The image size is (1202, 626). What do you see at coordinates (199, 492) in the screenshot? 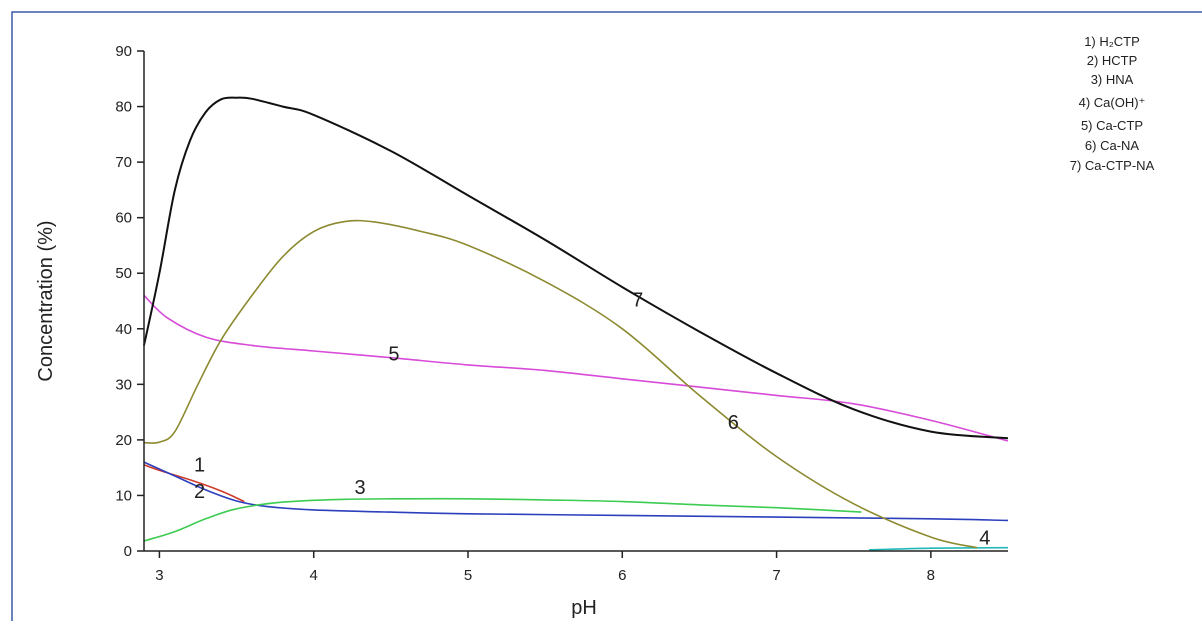
I see `curve-label-2: 2` at bounding box center [199, 492].